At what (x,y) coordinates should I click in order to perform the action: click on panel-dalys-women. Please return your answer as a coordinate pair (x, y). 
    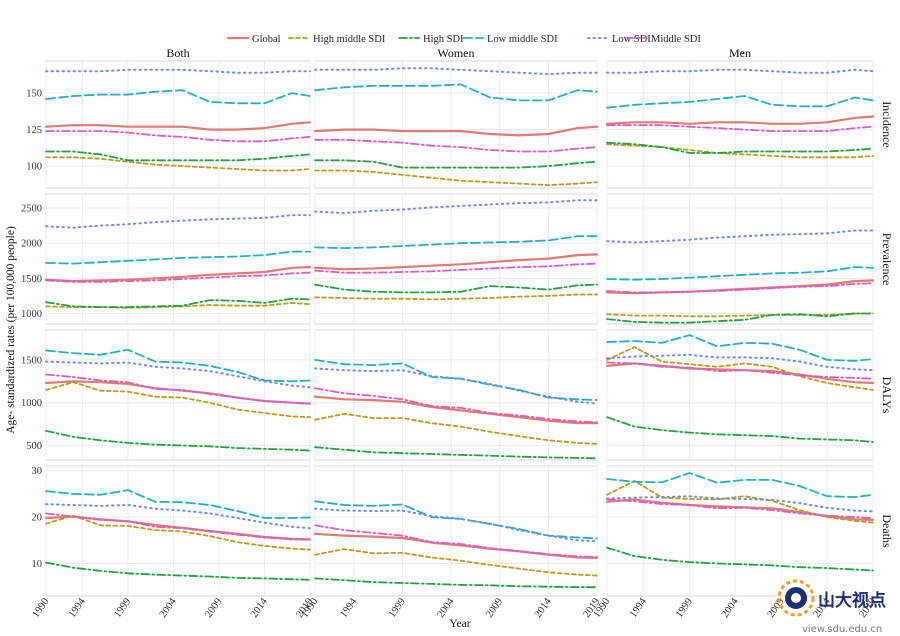
    Looking at the image, I should click on (456, 395).